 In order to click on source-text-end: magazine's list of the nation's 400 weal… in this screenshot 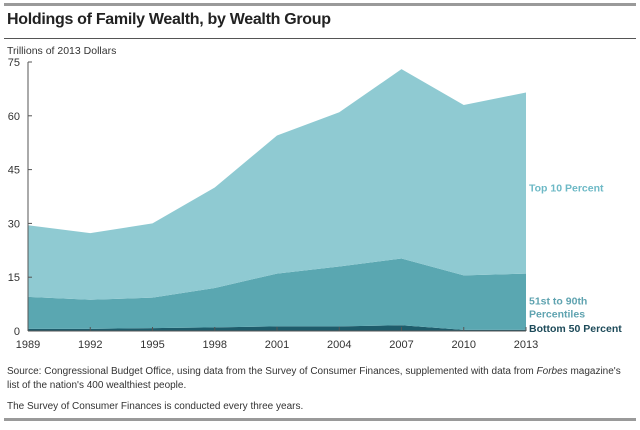, I will do `click(314, 378)`.